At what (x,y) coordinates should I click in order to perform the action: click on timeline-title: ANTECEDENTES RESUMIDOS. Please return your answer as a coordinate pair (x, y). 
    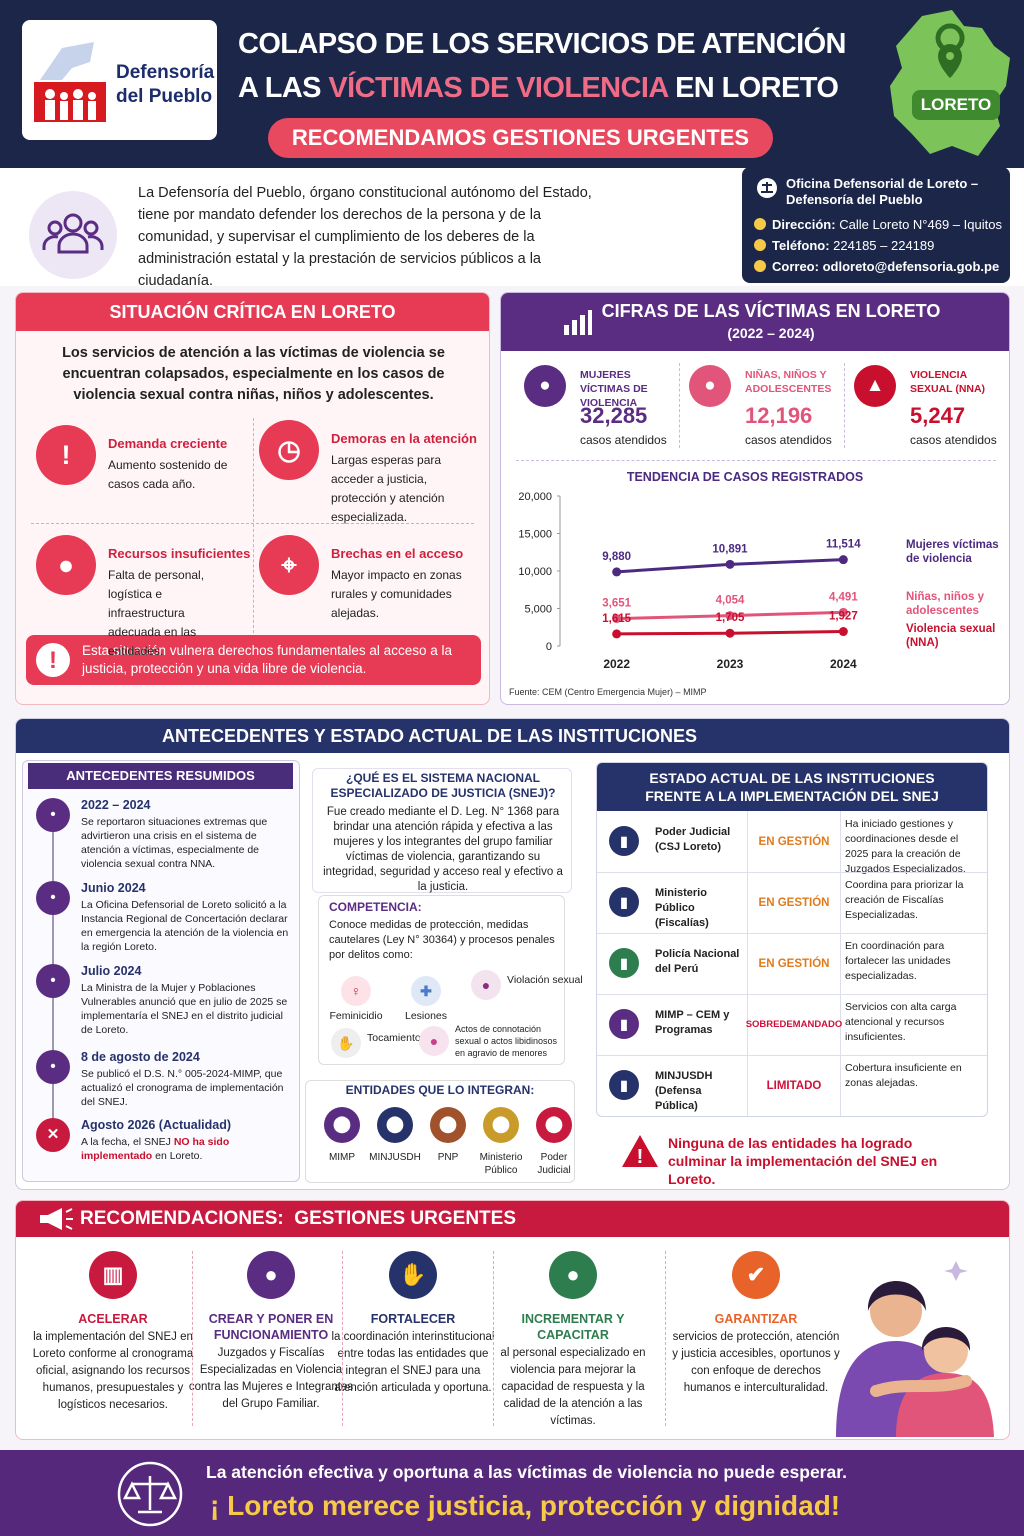
    Looking at the image, I should click on (160, 776).